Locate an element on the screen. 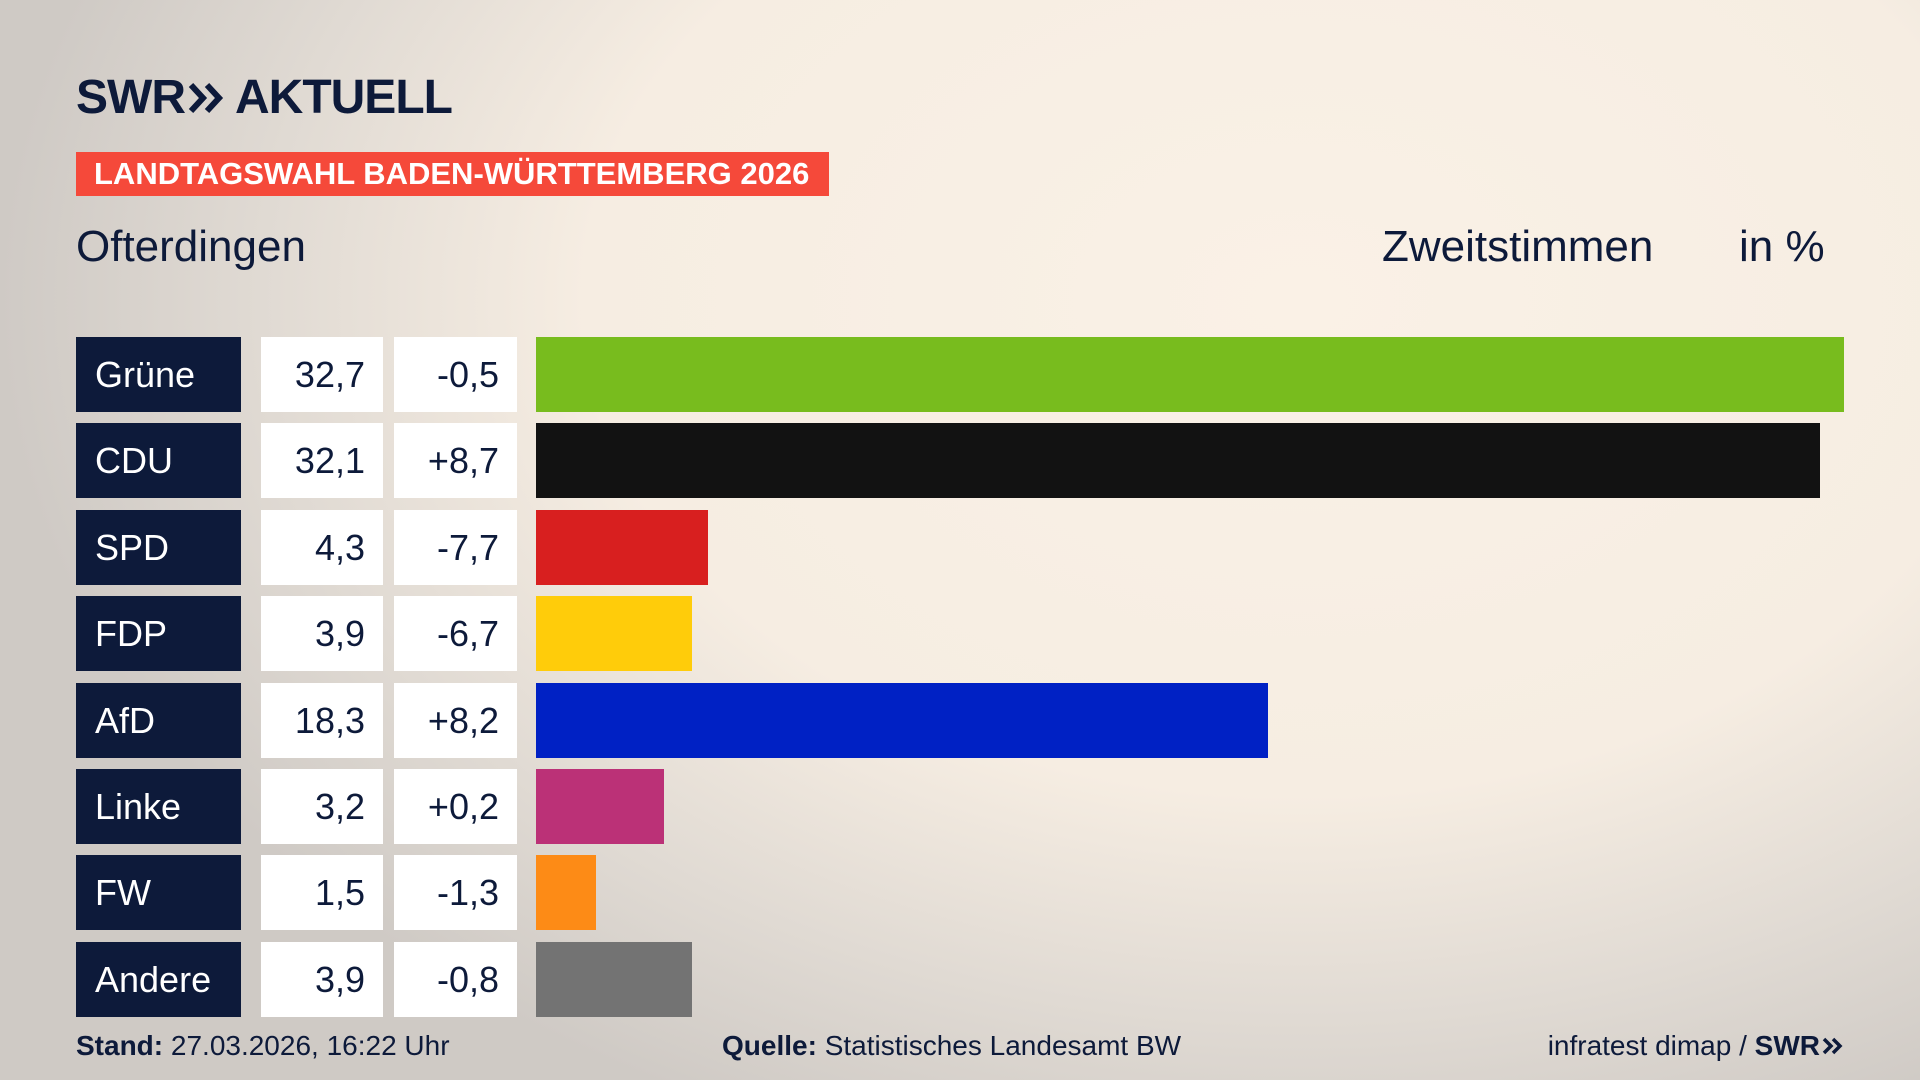 This screenshot has width=1920, height=1080. change-label: -6,7 is located at coordinates (455, 634).